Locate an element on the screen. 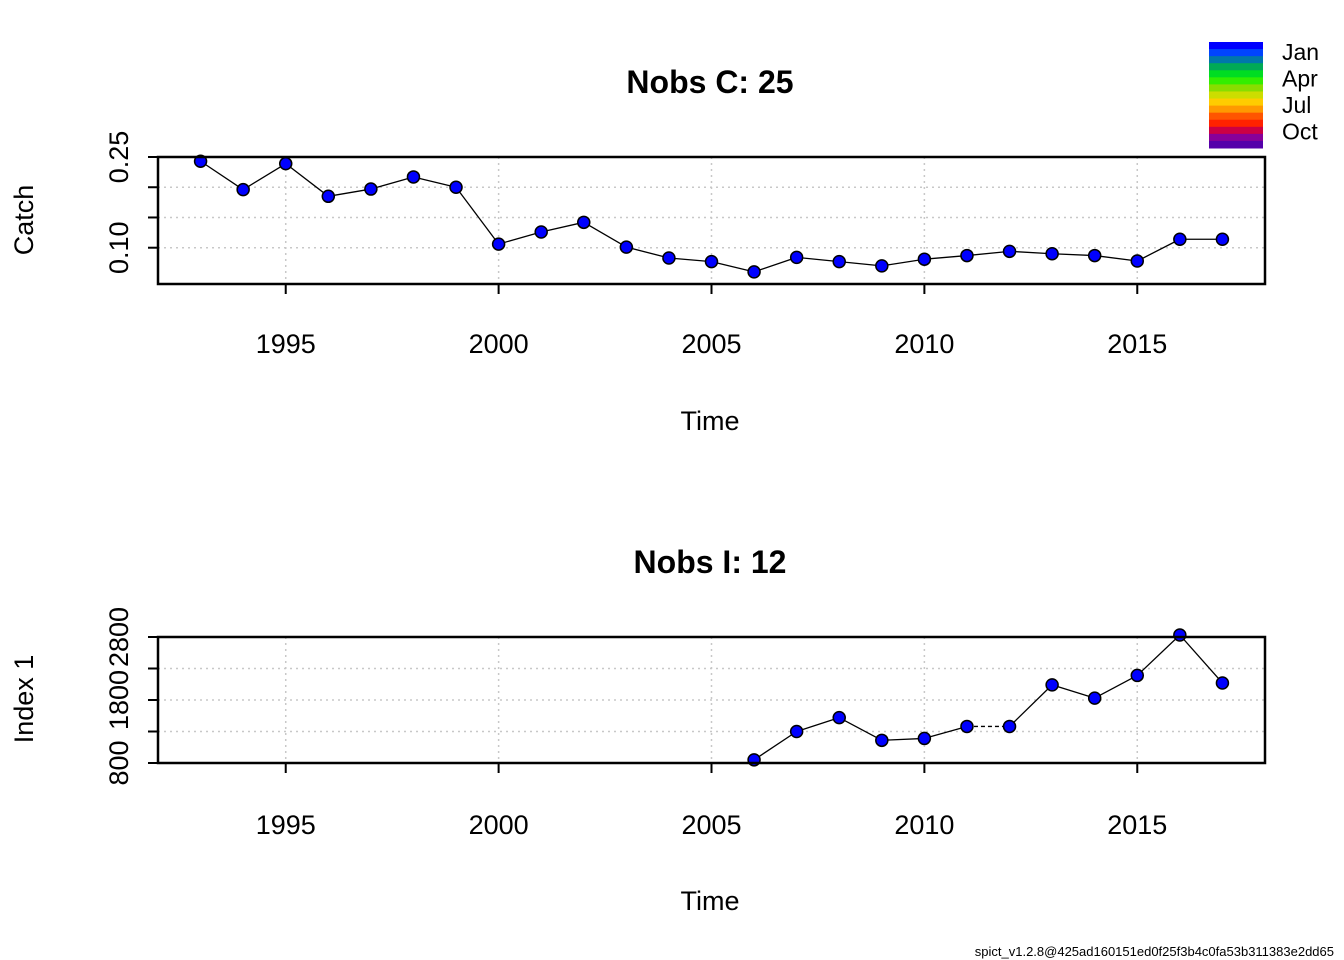 This screenshot has width=1344, height=960. catch-y-tick-label: 0.25 is located at coordinates (119, 157).